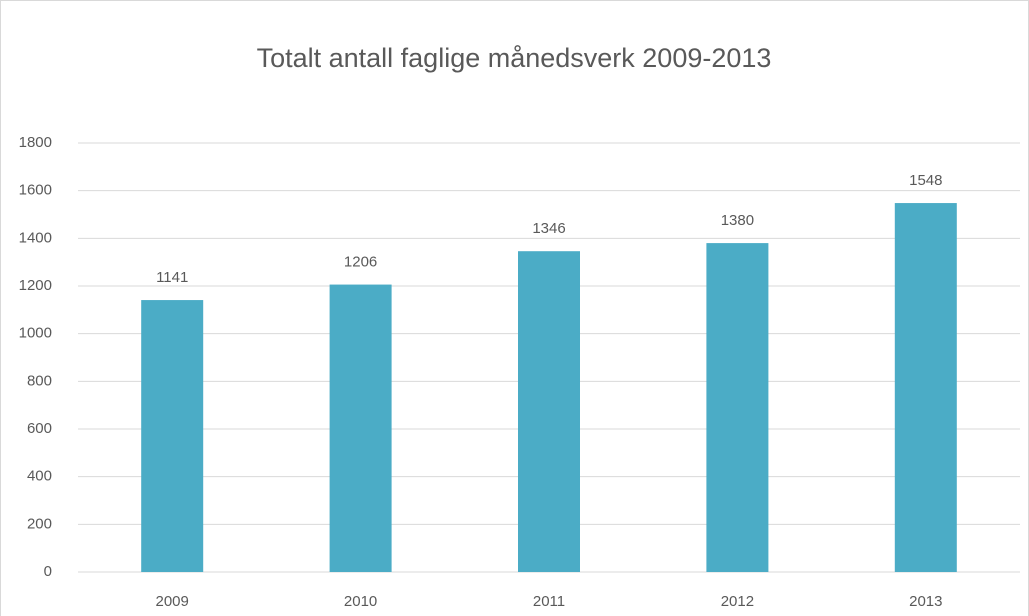 The width and height of the screenshot is (1029, 616). Describe the element at coordinates (48, 571) in the screenshot. I see `y-tick-label: 0` at that location.